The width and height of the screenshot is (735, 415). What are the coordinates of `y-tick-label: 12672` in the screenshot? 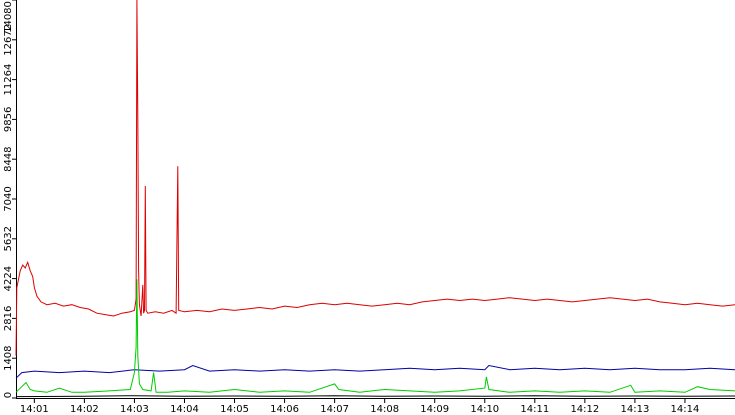 It's located at (8, 40).